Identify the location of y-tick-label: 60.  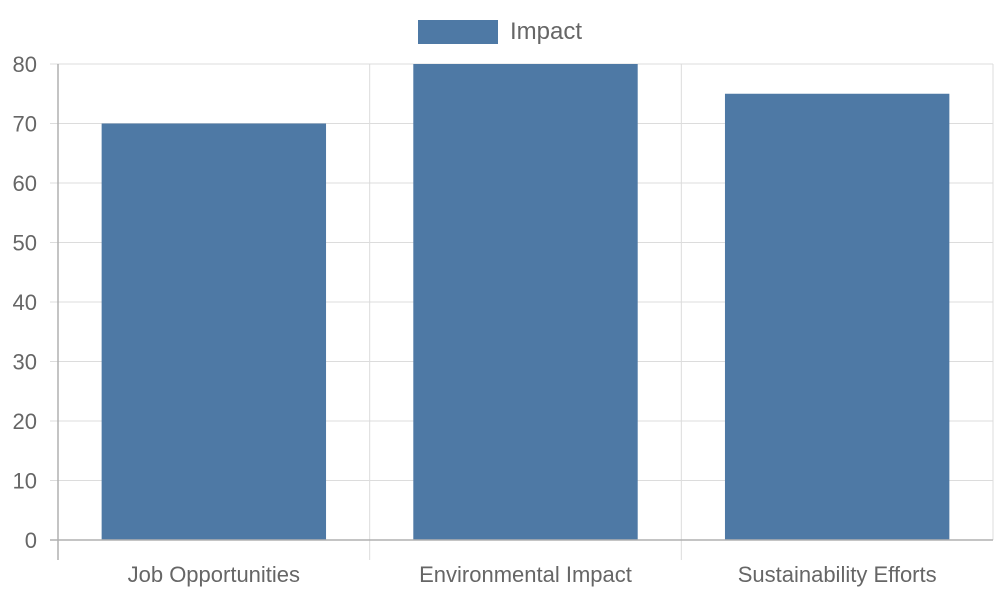
(25, 183).